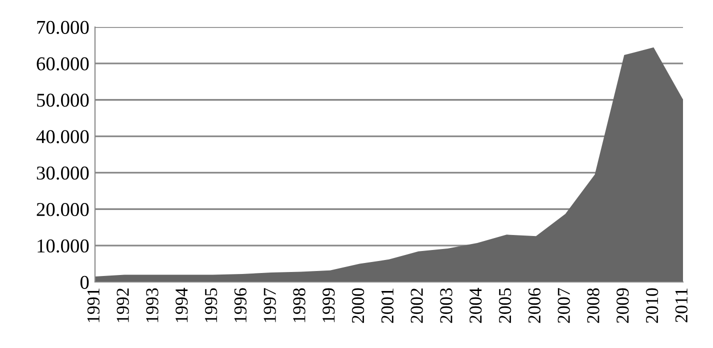 This screenshot has width=713, height=348. I want to click on x-tick-label: 2003, so click(446, 305).